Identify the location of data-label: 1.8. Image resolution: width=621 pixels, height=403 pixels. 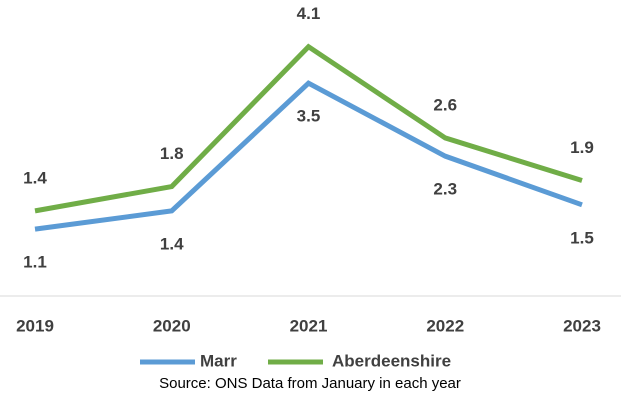
(172, 153).